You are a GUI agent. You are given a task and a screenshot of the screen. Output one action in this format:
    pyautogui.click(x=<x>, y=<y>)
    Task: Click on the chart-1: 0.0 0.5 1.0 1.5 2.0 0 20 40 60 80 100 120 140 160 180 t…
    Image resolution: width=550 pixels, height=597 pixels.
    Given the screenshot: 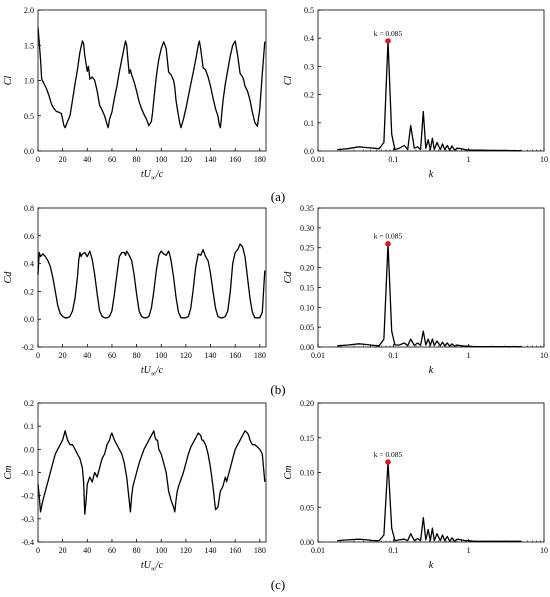 What is the action you would take?
    pyautogui.click(x=135, y=94)
    